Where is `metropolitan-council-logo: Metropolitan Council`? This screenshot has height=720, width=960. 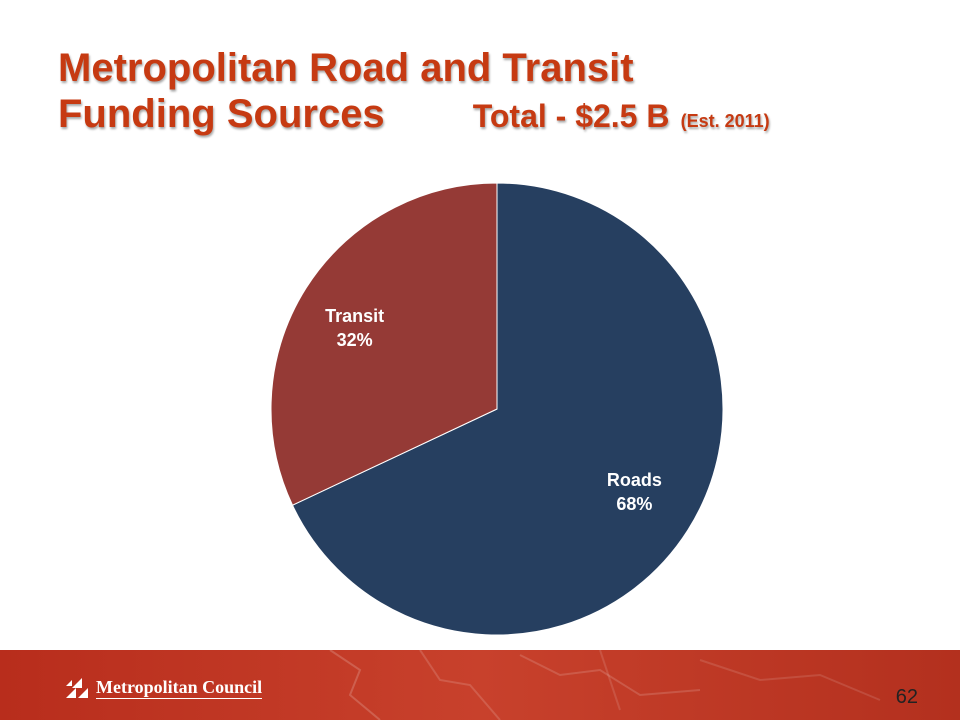 metropolitan-council-logo: Metropolitan Council is located at coordinates (163, 687).